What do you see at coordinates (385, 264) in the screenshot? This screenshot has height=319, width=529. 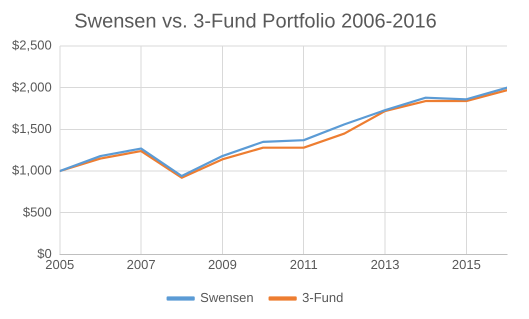 I see `x-tick-label: 2013` at bounding box center [385, 264].